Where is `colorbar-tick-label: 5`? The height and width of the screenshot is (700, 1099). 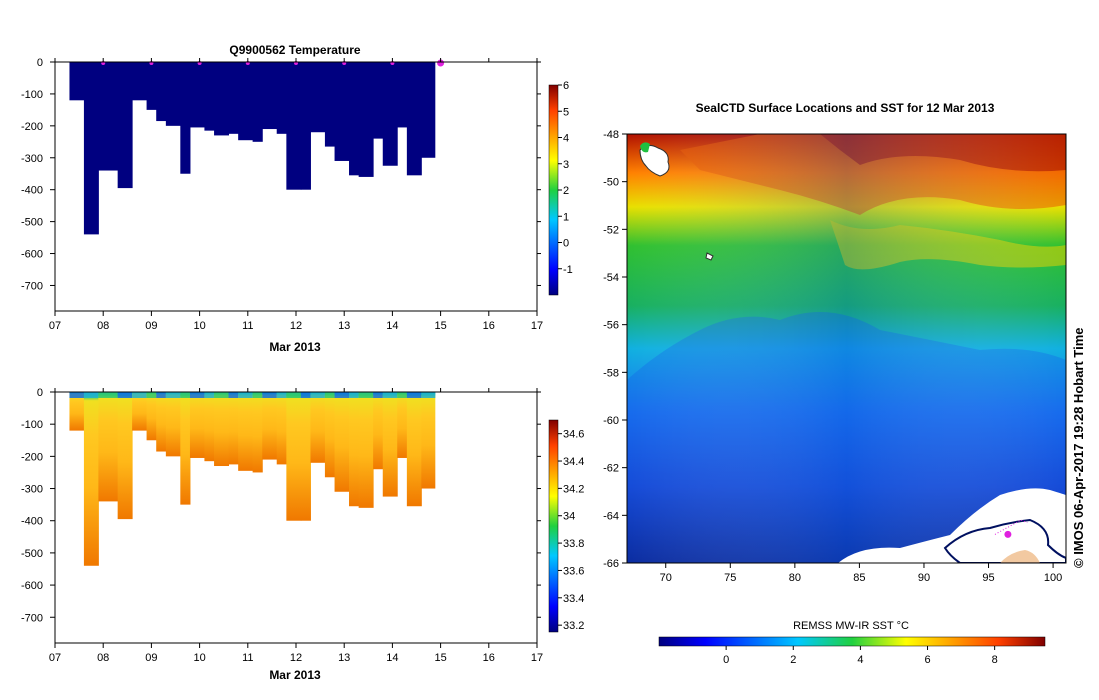 colorbar-tick-label: 5 is located at coordinates (566, 112).